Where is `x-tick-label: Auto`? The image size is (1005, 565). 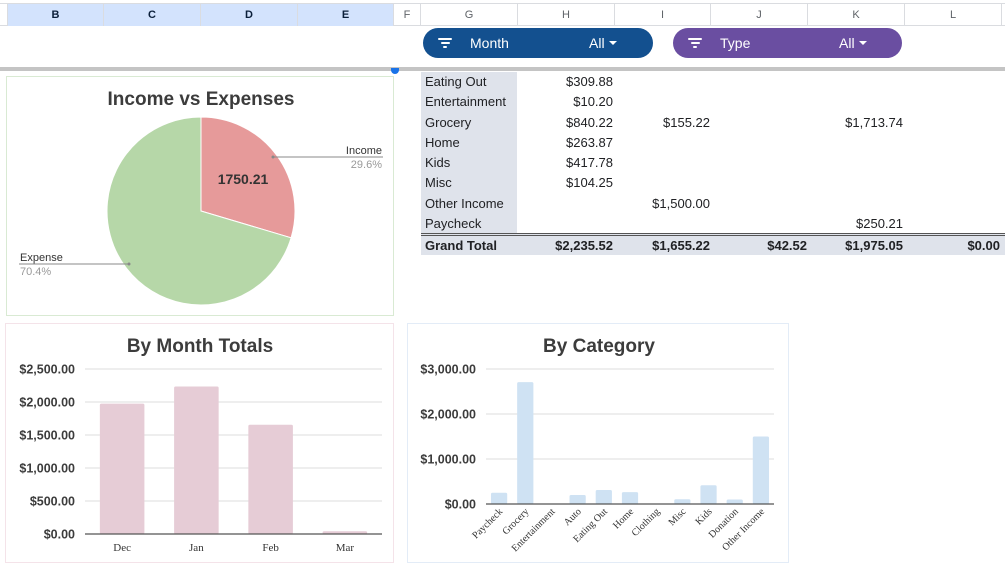 x-tick-label: Auto is located at coordinates (573, 517).